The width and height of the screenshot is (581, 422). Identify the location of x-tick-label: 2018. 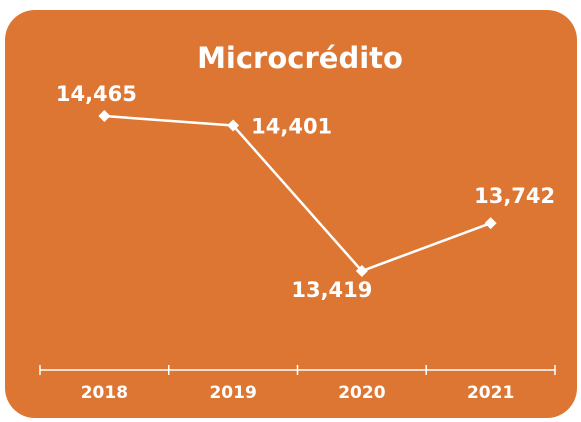
(104, 393).